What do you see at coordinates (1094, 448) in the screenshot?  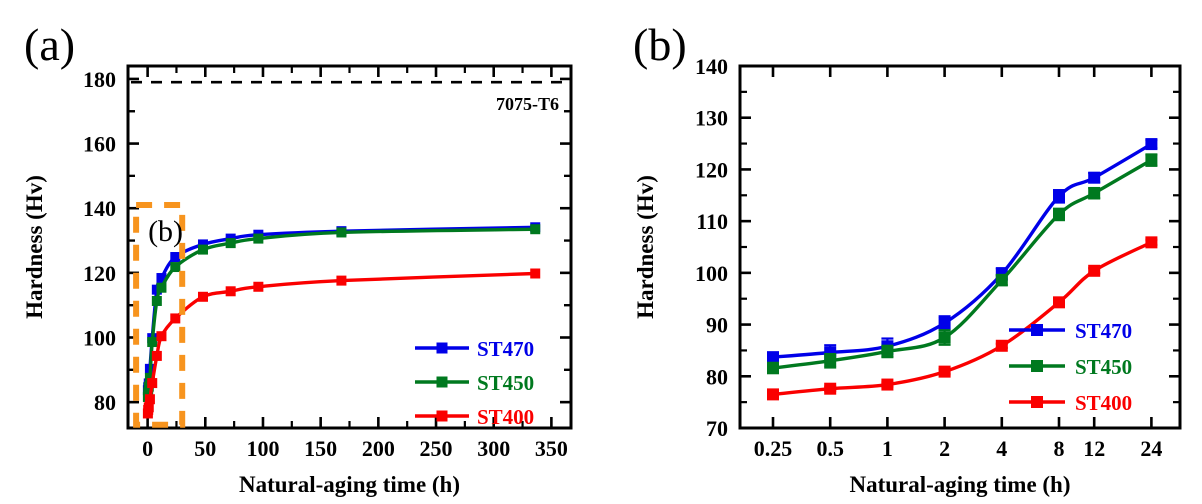 I see `x-tick-label-6: 12` at bounding box center [1094, 448].